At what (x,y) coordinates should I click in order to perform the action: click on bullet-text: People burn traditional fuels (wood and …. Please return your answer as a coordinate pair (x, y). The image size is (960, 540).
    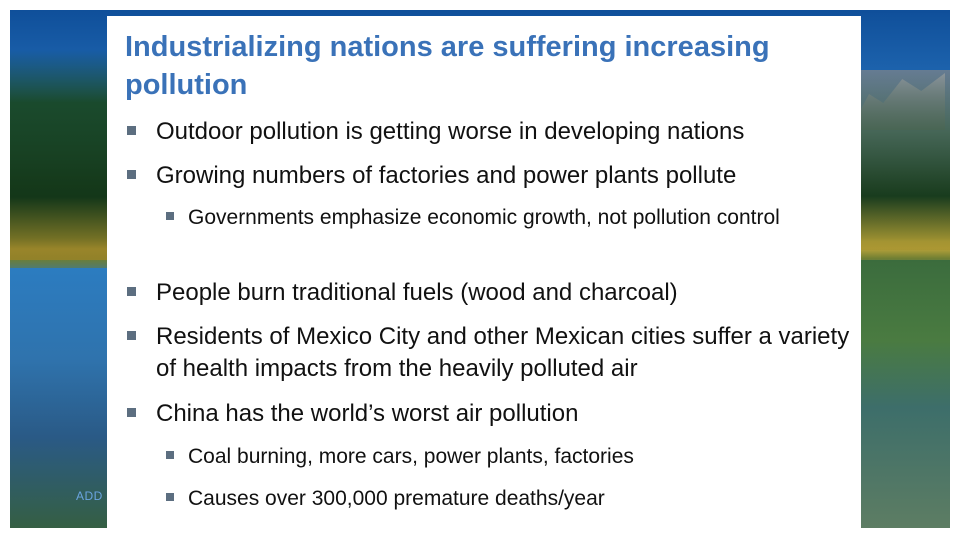
    Looking at the image, I should click on (417, 292).